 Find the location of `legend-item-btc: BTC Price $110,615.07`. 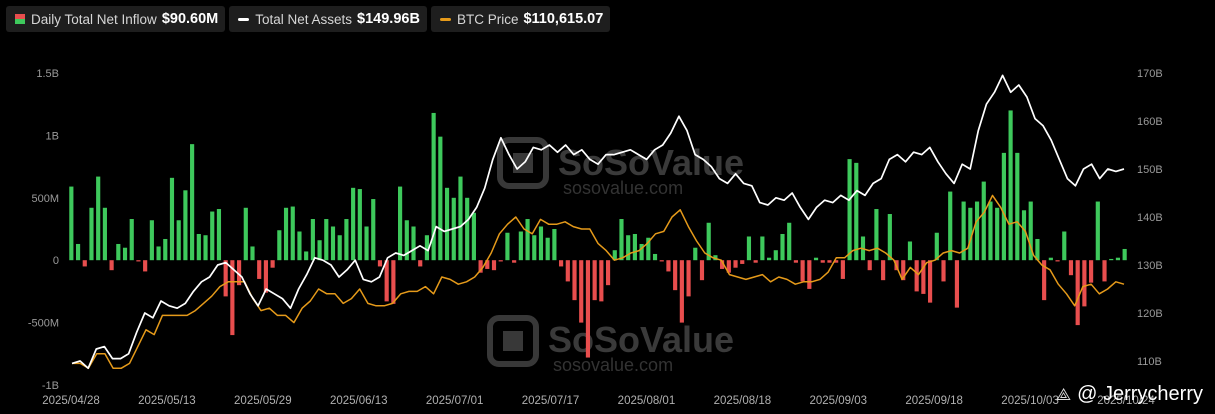

legend-item-btc: BTC Price $110,615.07 is located at coordinates (520, 19).